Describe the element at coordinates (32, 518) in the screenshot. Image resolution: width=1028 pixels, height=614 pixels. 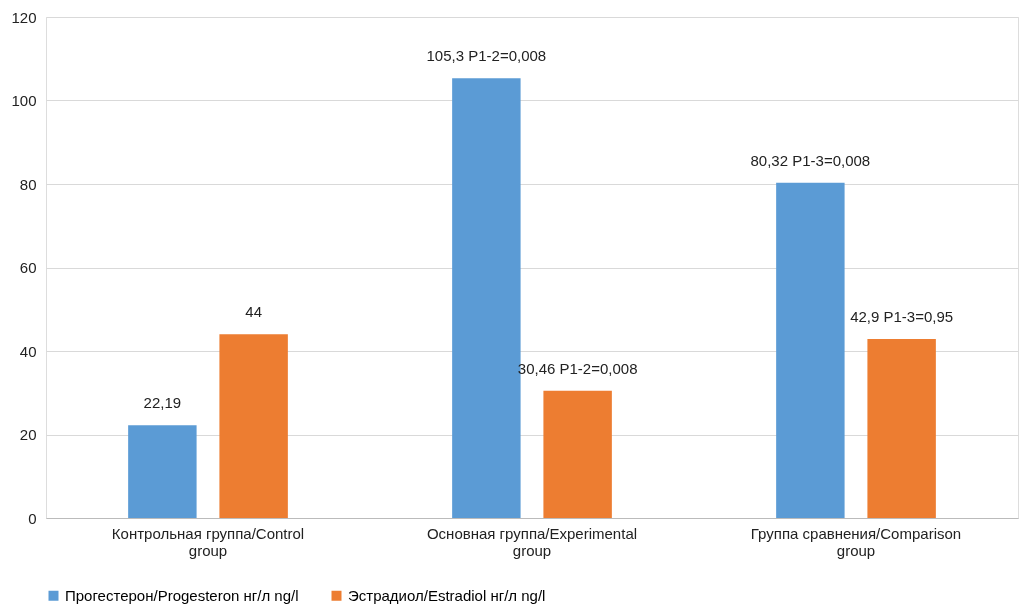
I see `y-tick-label: 0` at that location.